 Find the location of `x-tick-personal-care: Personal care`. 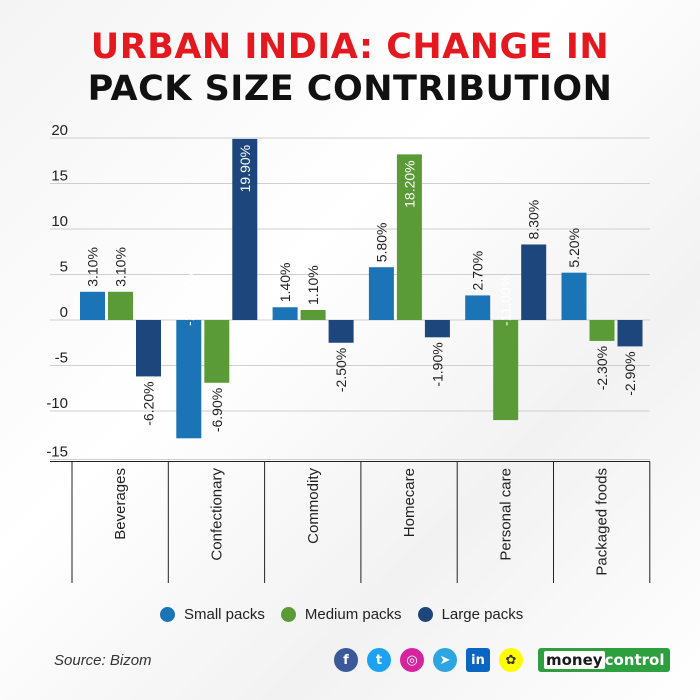

x-tick-personal-care: Personal care is located at coordinates (505, 514).